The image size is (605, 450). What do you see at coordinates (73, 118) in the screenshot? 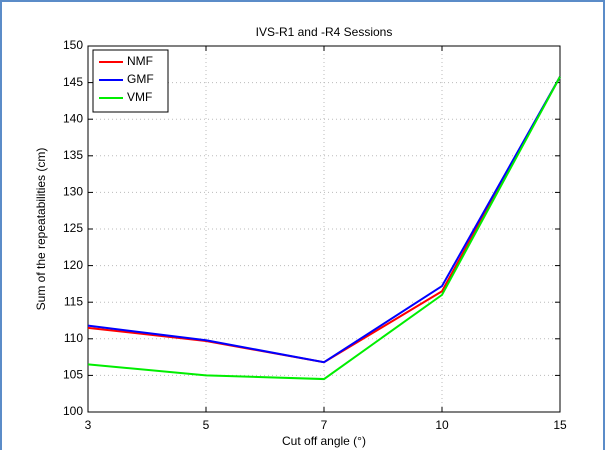
I see `y-tick-label: 140` at bounding box center [73, 118].